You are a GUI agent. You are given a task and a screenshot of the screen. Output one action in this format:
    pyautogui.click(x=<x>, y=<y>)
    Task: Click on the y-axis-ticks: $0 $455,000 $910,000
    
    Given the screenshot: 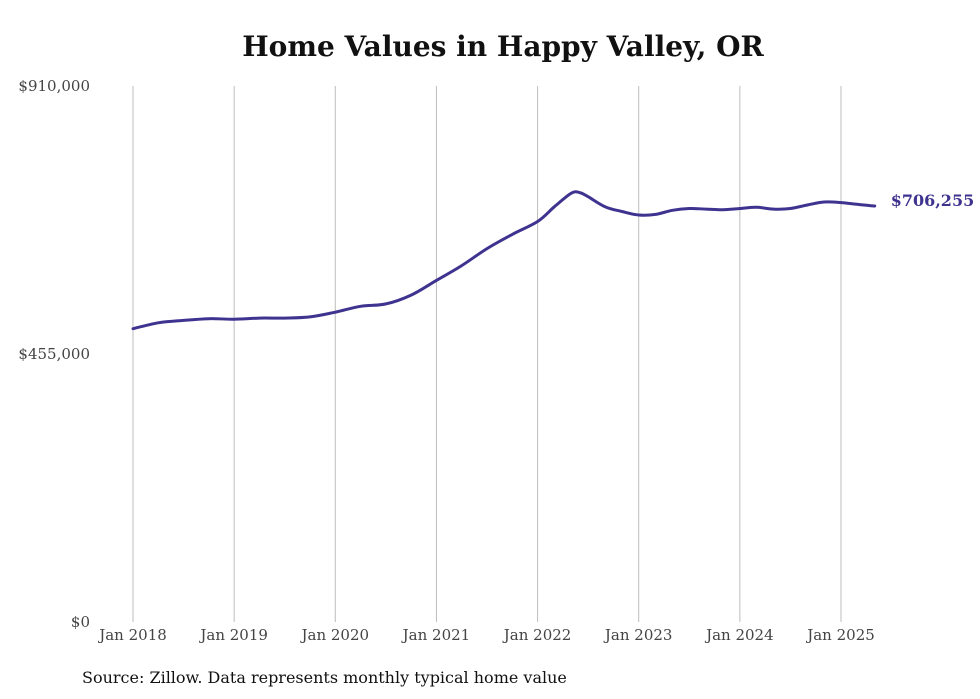 What is the action you would take?
    pyautogui.click(x=54, y=354)
    